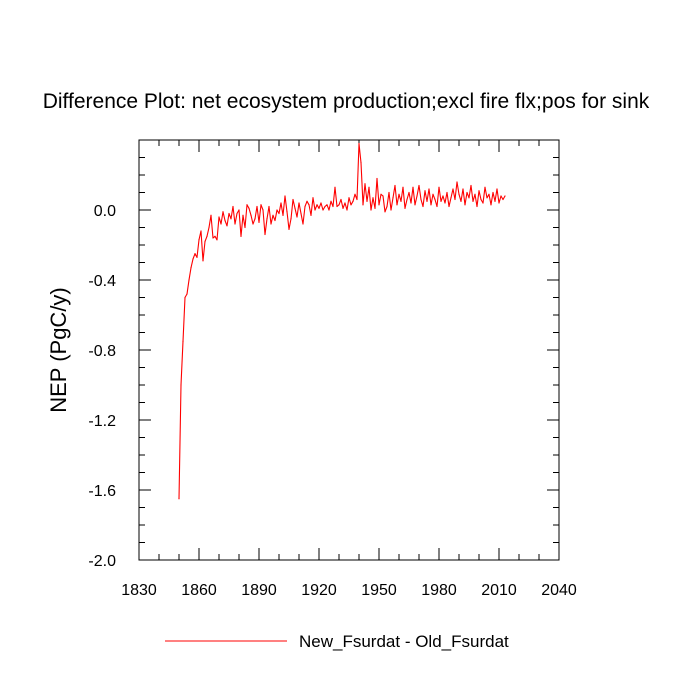 The image size is (700, 700). I want to click on x-tick-label: 1950, so click(379, 590).